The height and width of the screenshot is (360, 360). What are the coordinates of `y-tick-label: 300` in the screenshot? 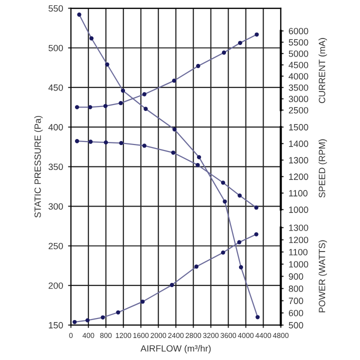 It's located at (55, 206).